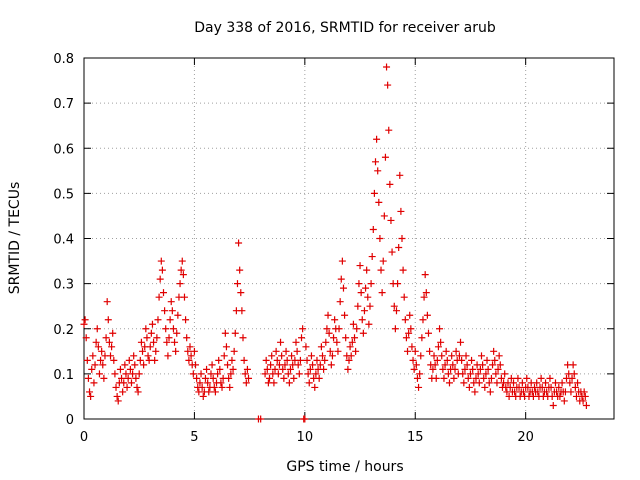 This screenshot has height=480, width=640. What do you see at coordinates (70, 420) in the screenshot?
I see `y-tick-label: 0` at bounding box center [70, 420].